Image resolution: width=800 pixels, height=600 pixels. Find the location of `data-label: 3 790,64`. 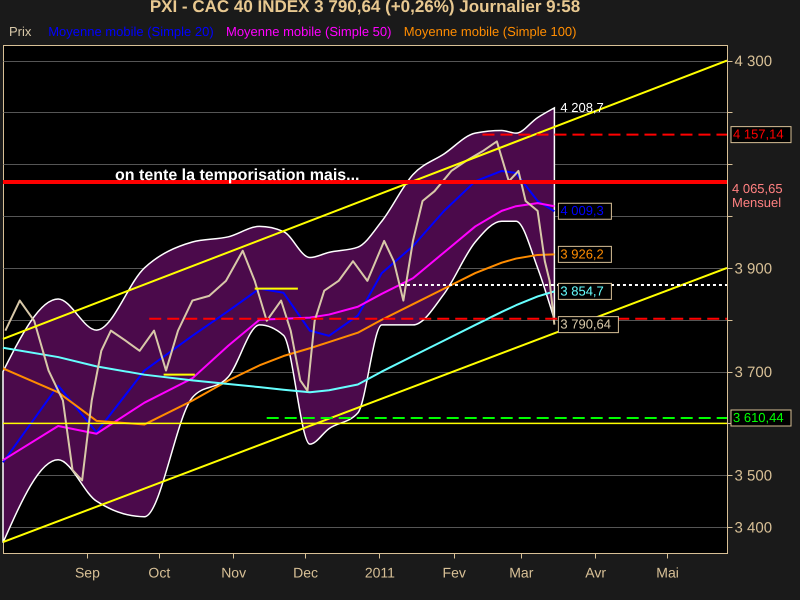

data-label: 3 790,64 is located at coordinates (585, 324).